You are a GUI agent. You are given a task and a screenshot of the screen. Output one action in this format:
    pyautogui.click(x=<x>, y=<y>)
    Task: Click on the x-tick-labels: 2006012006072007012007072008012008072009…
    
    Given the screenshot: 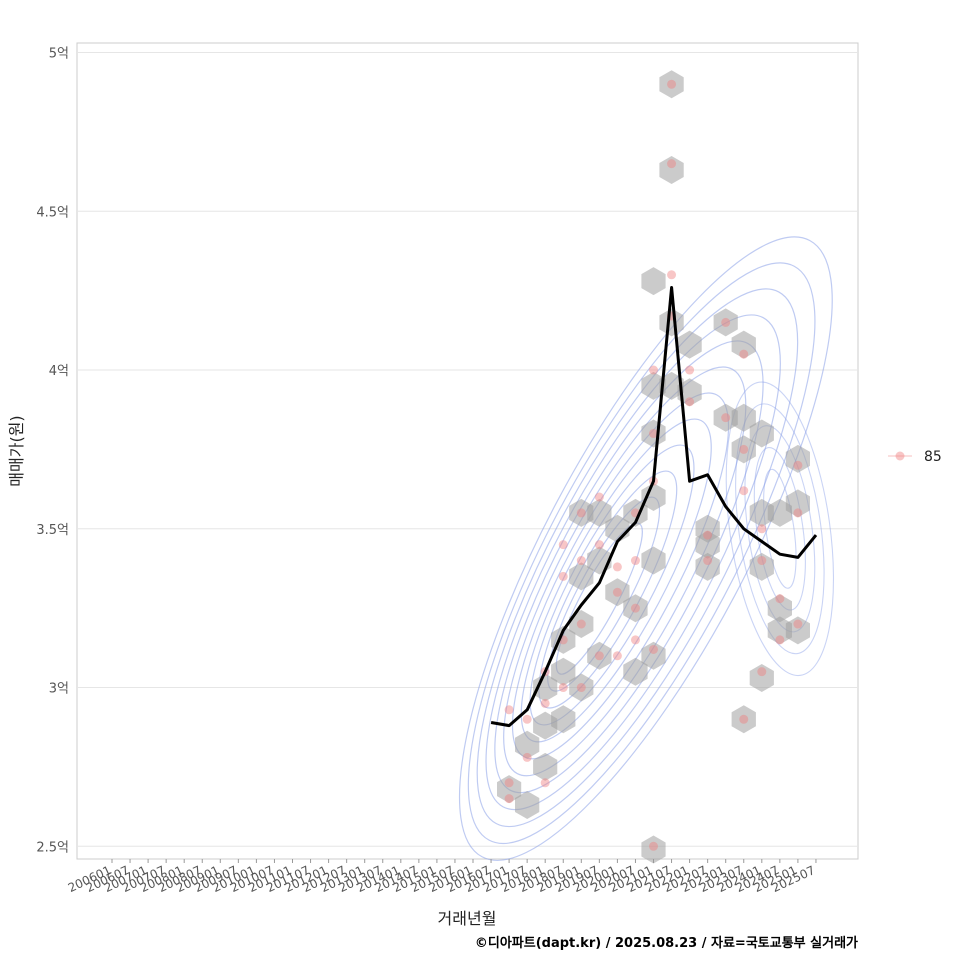 What is the action you would take?
    pyautogui.click(x=441, y=877)
    